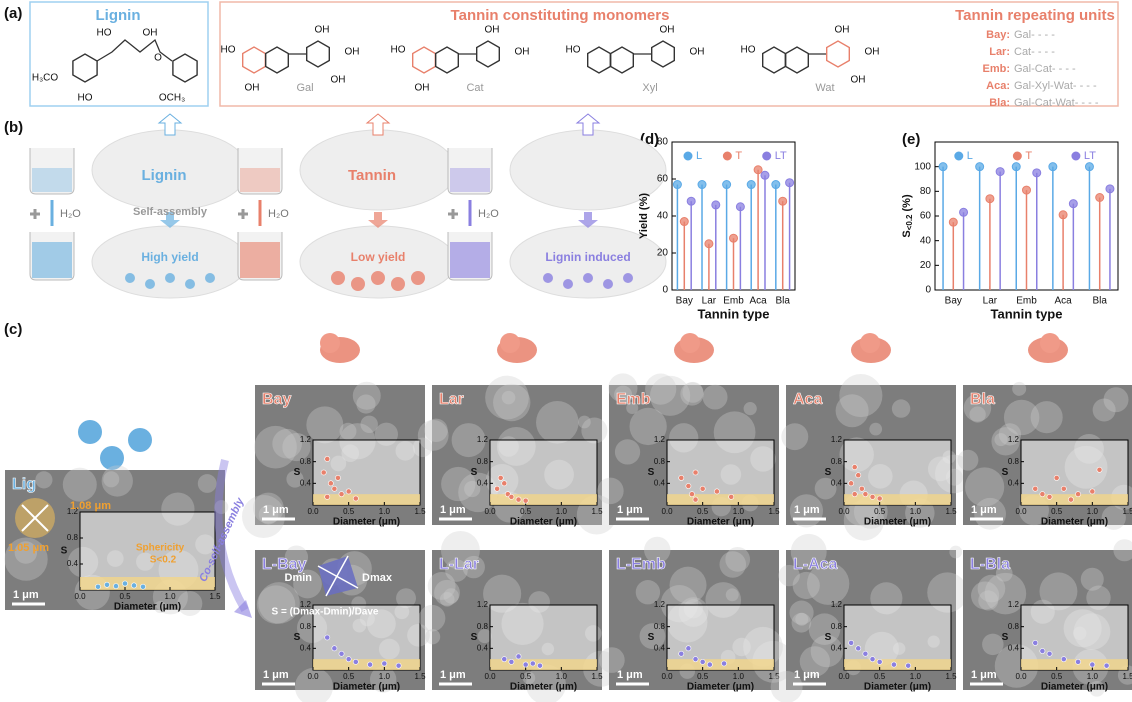 Image resolution: width=1132 pixels, height=702 pixels. What do you see at coordinates (999, 52) in the screenshot?
I see `unit-name: Lar:` at bounding box center [999, 52].